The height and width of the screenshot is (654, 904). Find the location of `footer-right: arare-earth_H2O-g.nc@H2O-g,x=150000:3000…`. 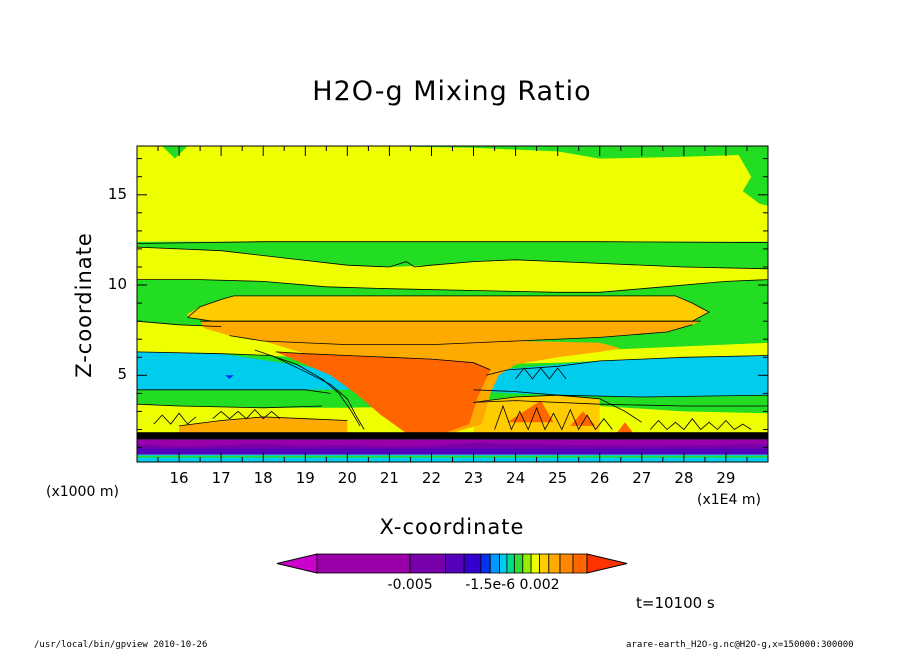

footer-right: arare-earth_H2O-g.nc@H2O-g,x=150000:3000… is located at coordinates (740, 645).